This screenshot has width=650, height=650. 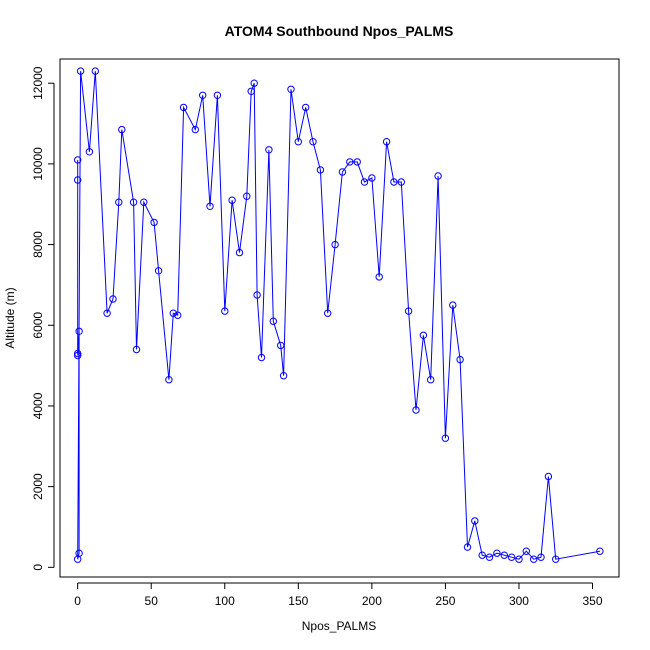 What do you see at coordinates (593, 601) in the screenshot?
I see `x-tick-label: 350` at bounding box center [593, 601].